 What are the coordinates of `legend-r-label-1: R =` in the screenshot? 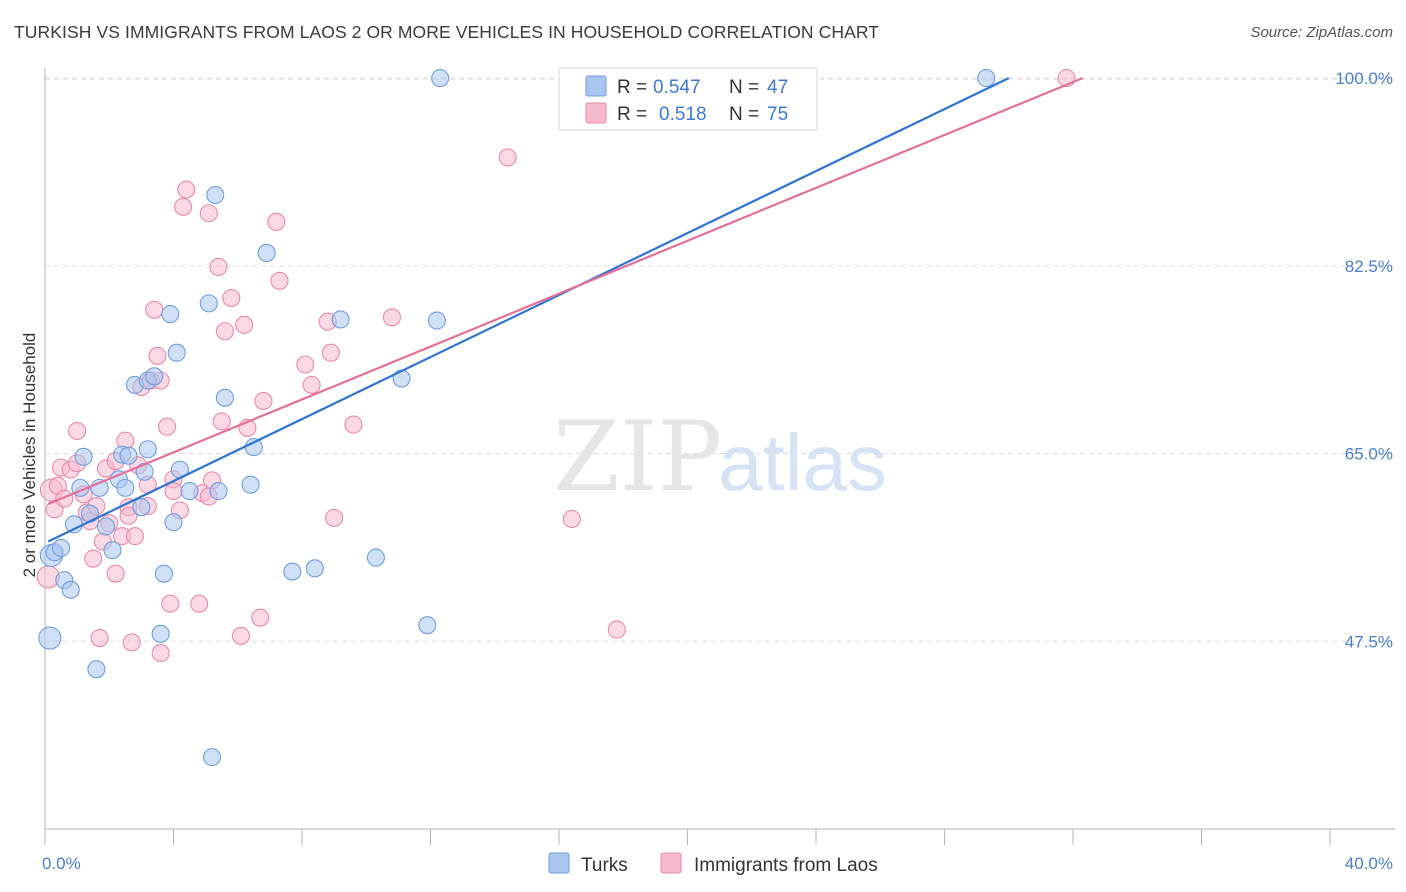 It's located at (632, 87).